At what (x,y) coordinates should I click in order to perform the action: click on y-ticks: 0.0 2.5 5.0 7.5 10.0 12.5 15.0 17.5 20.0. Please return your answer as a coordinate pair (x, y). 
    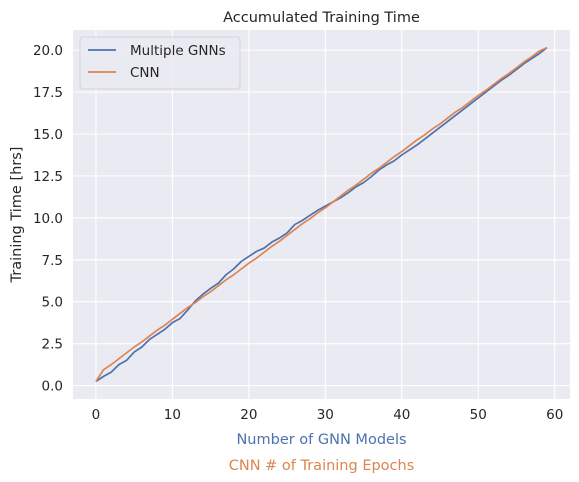
    Looking at the image, I should click on (48, 218).